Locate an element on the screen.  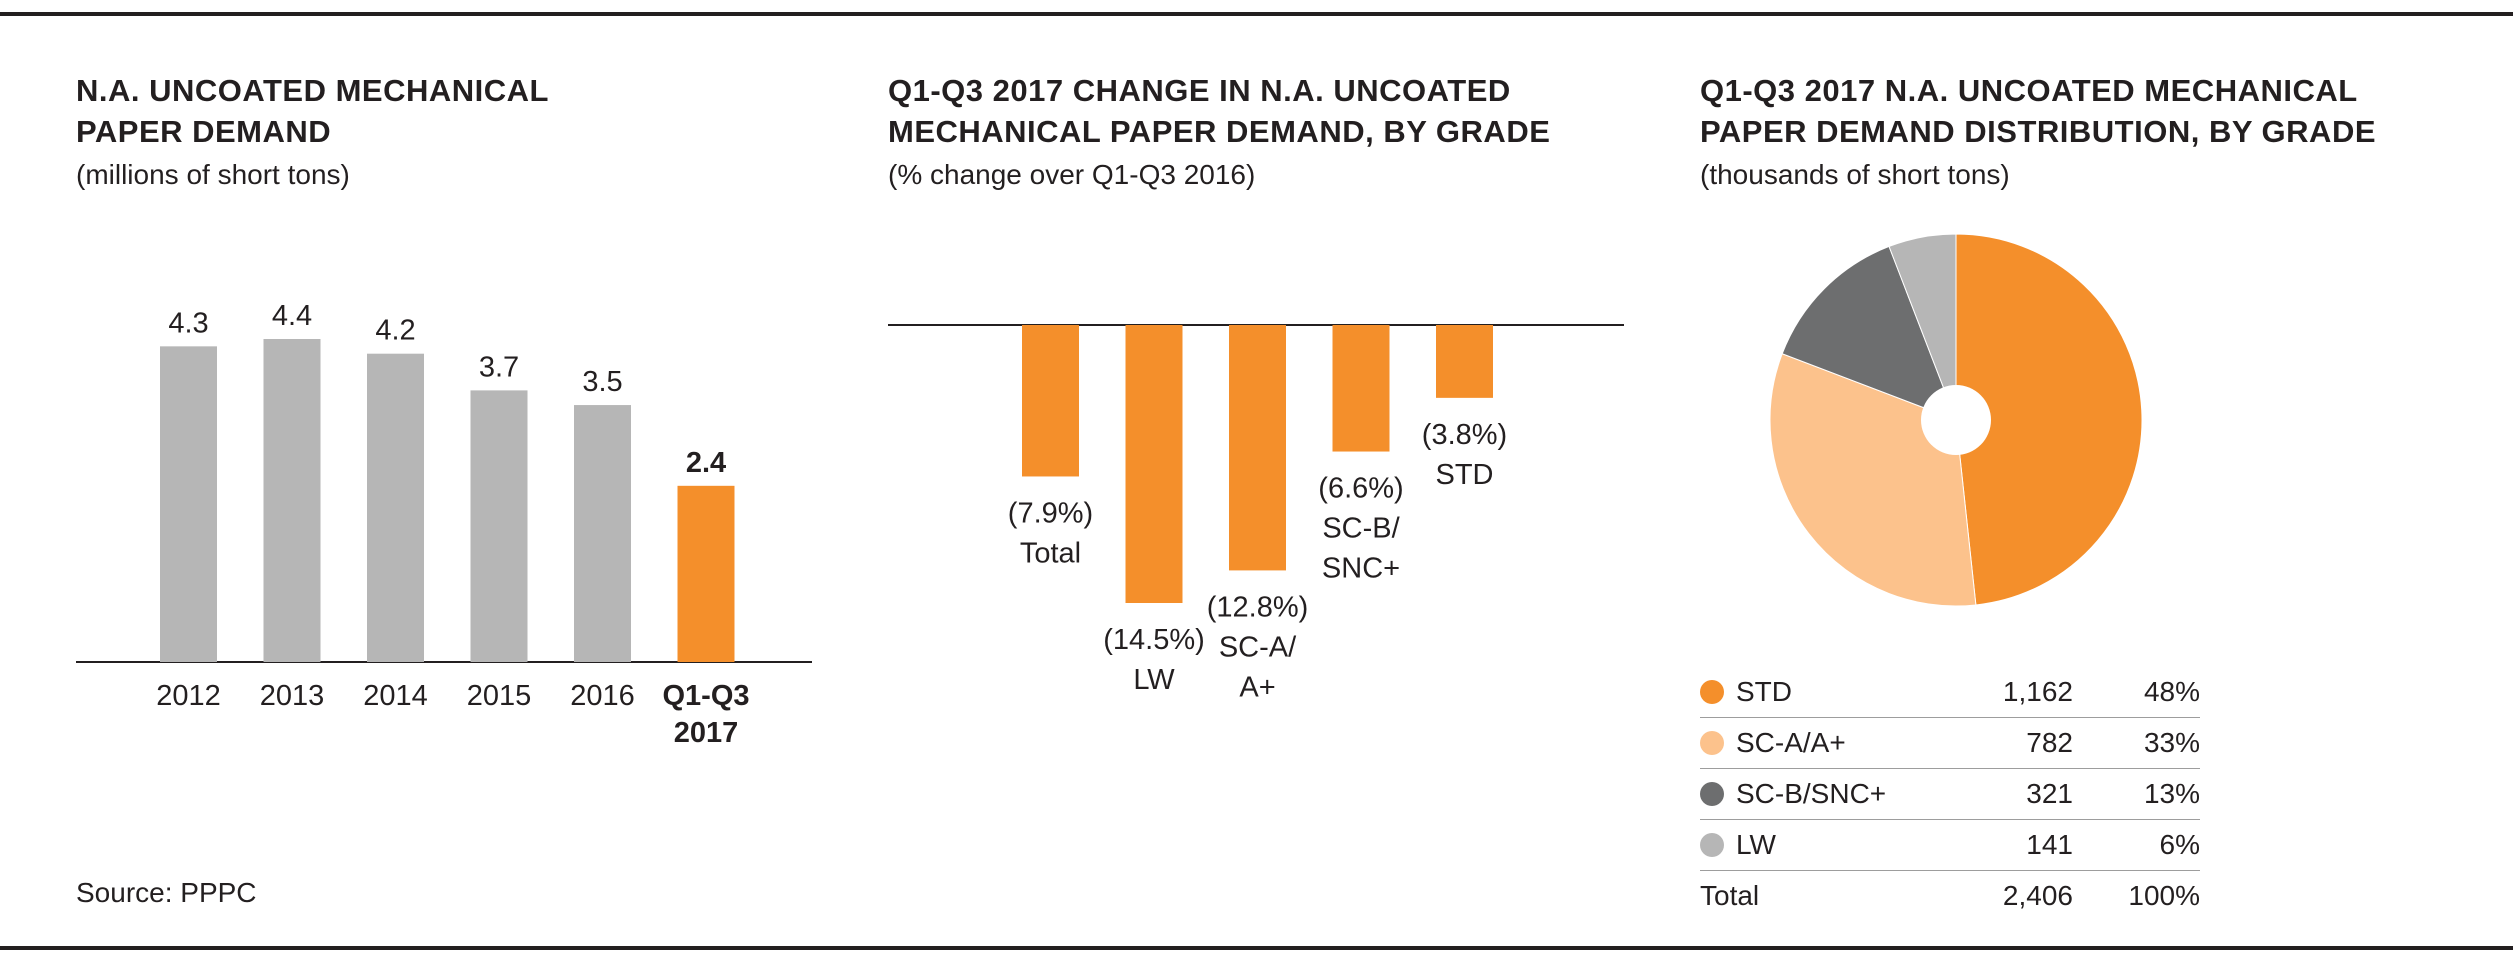
change-bar-label: (3.8%) is located at coordinates (1464, 435).